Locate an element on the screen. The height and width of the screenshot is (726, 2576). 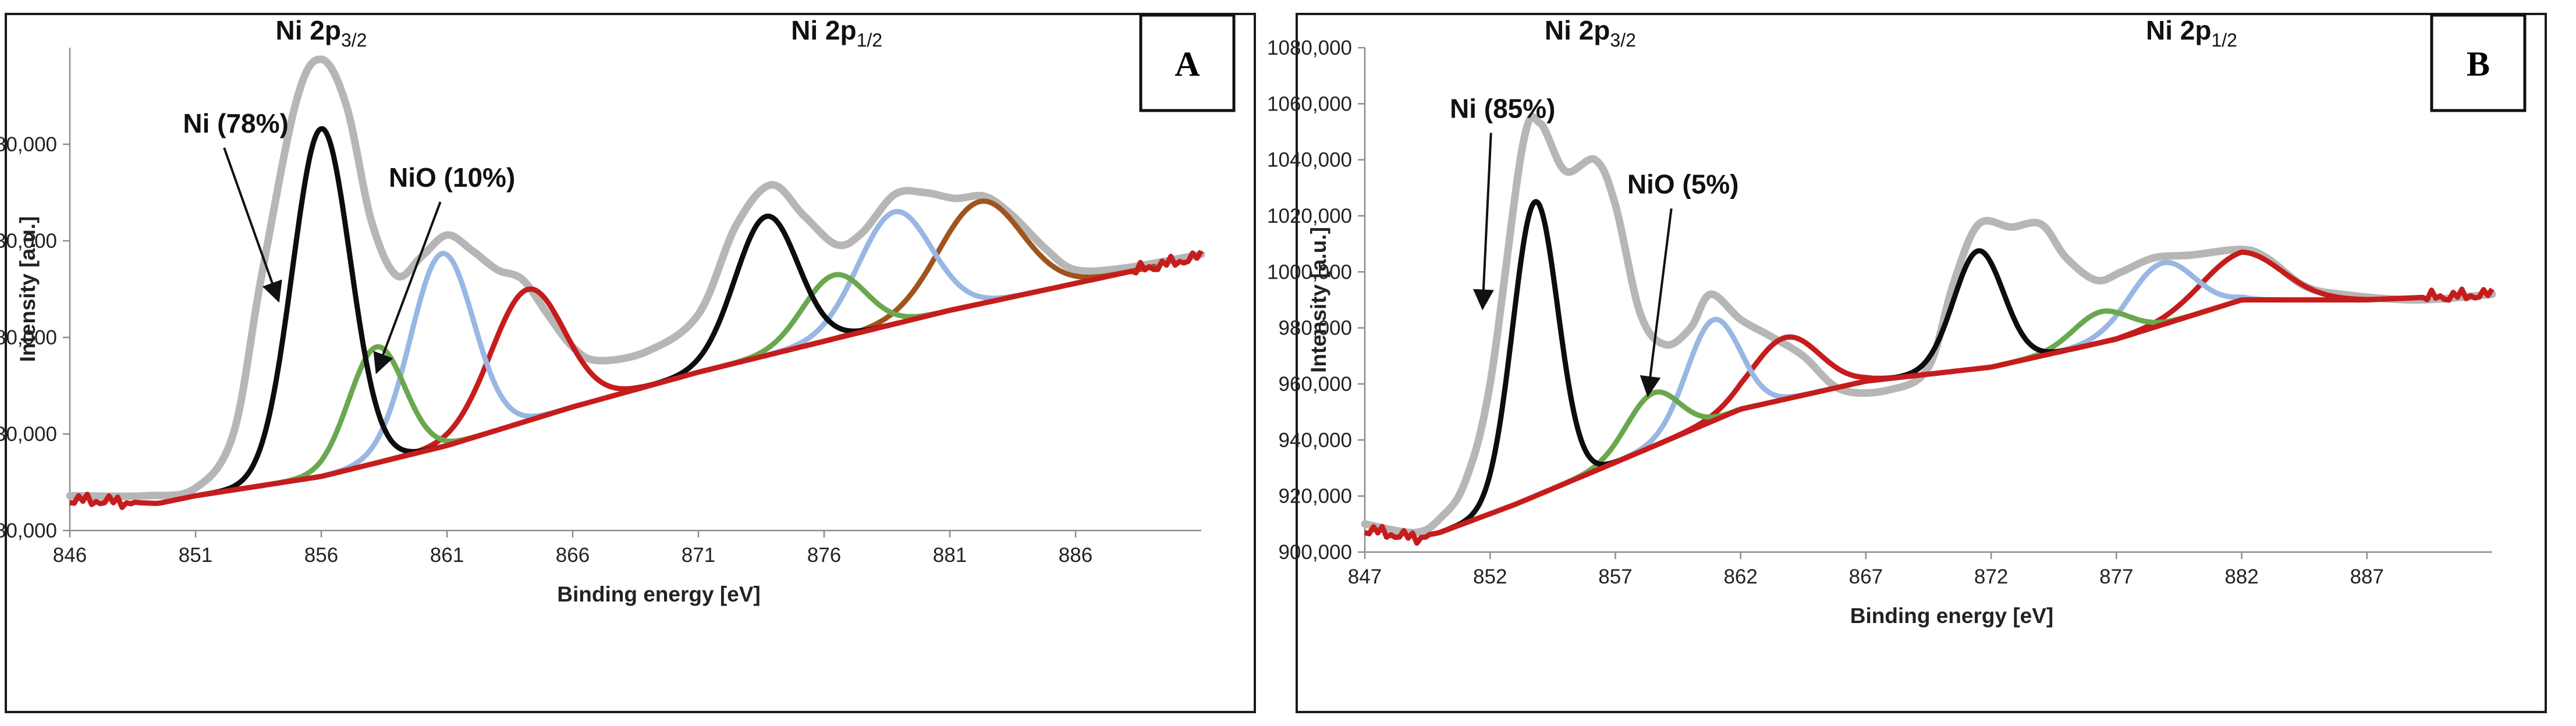
x-tick-label: 857 is located at coordinates (1615, 577).